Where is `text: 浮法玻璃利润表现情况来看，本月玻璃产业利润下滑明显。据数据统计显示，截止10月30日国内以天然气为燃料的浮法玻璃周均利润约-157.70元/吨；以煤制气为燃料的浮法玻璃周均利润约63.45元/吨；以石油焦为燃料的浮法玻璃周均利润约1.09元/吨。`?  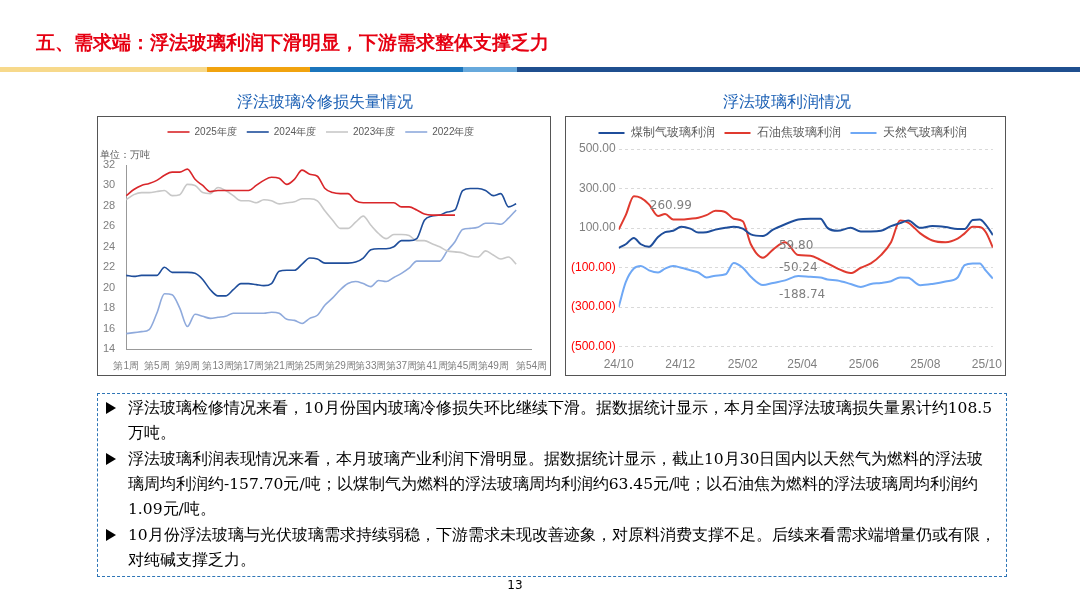
text: 浮法玻璃利润表现情况来看，本月玻璃产业利润下滑明显。据数据统计显示，截止10月30日国内以天然气为燃料的浮法玻璃周均利润约-157.70元/吨；以煤制气为燃料的浮法玻璃周均利润约63.45元/吨；以石油焦为燃料的浮法玻璃周均利润约1.09元/吨。 is located at coordinates (556, 484).